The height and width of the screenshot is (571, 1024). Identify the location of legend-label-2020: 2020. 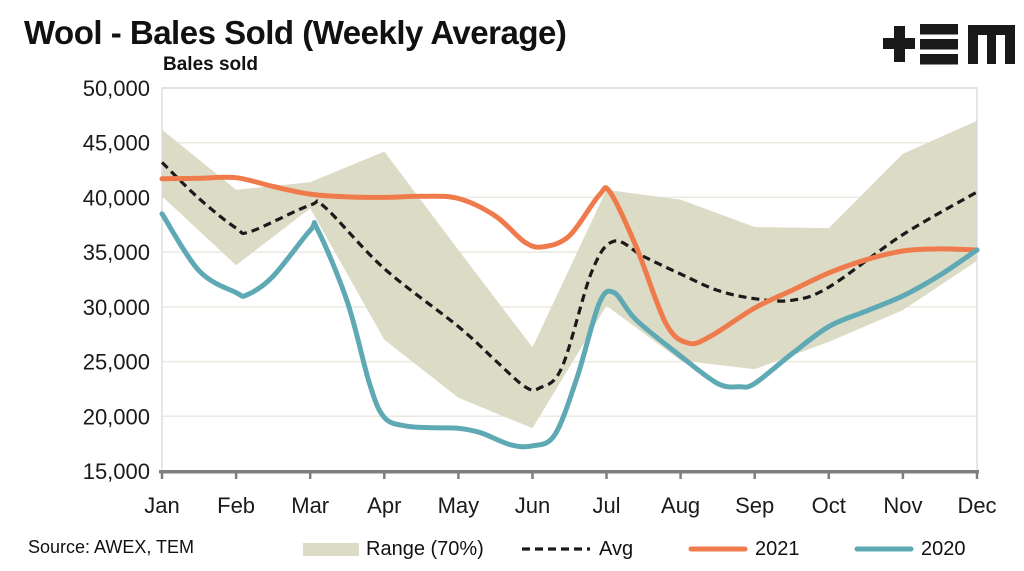
(943, 548).